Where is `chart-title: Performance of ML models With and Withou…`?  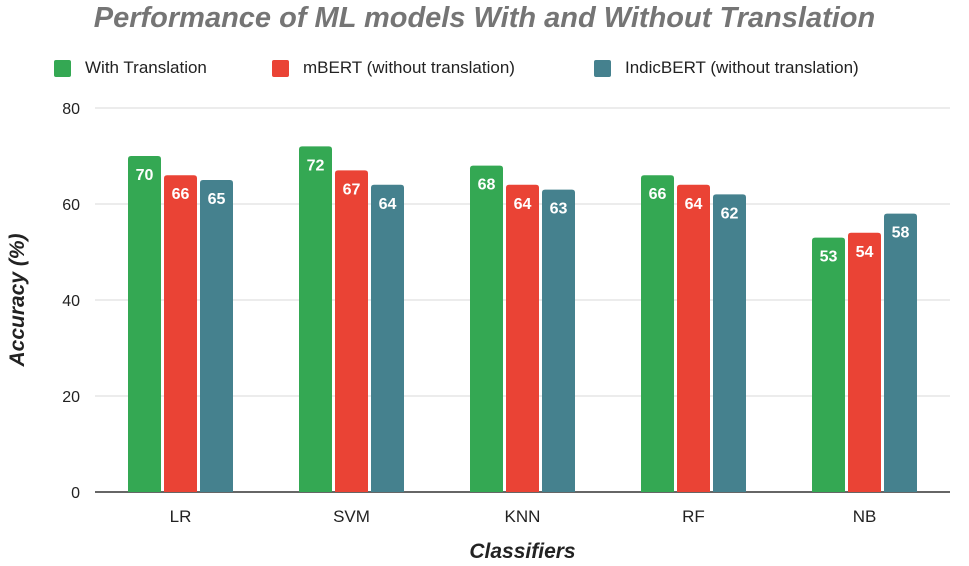
chart-title: Performance of ML models With and Withou… is located at coordinates (484, 18).